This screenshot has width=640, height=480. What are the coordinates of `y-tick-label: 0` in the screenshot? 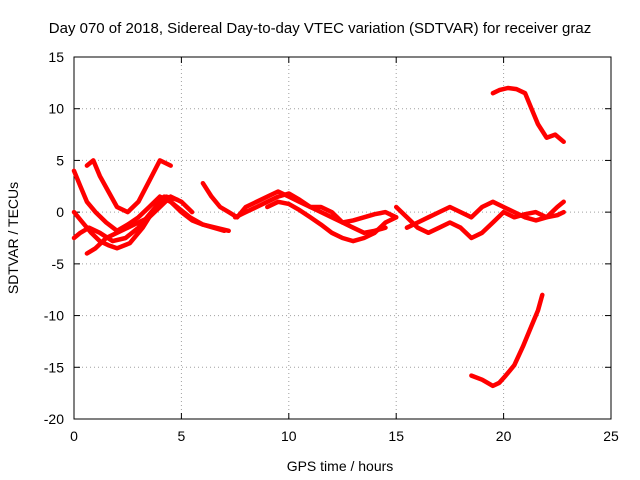 It's located at (60, 212).